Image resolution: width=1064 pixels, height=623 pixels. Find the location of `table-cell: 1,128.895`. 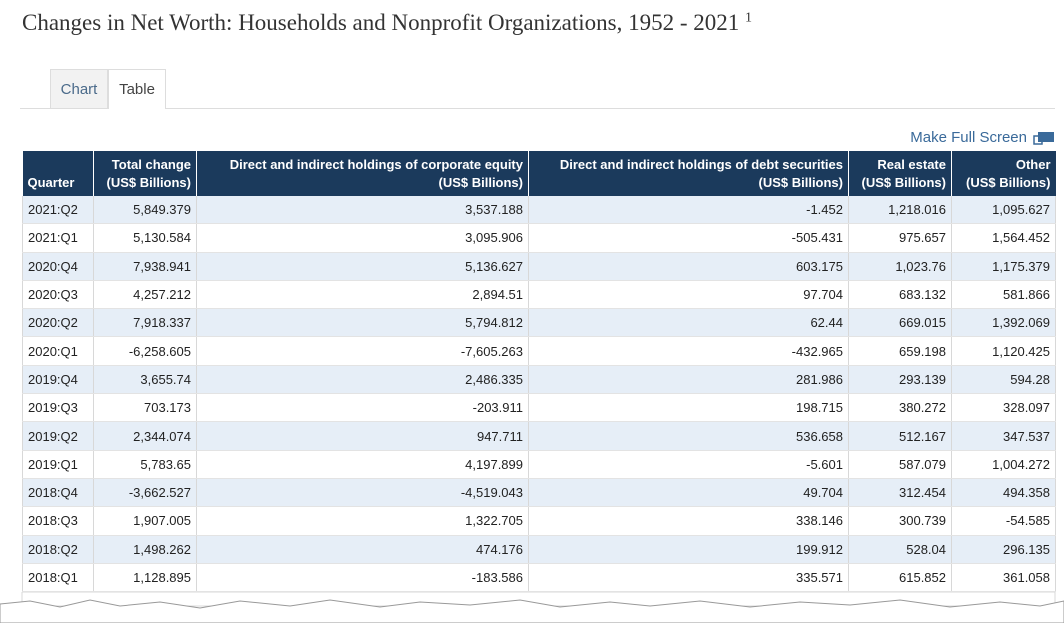

table-cell: 1,128.895 is located at coordinates (145, 578).